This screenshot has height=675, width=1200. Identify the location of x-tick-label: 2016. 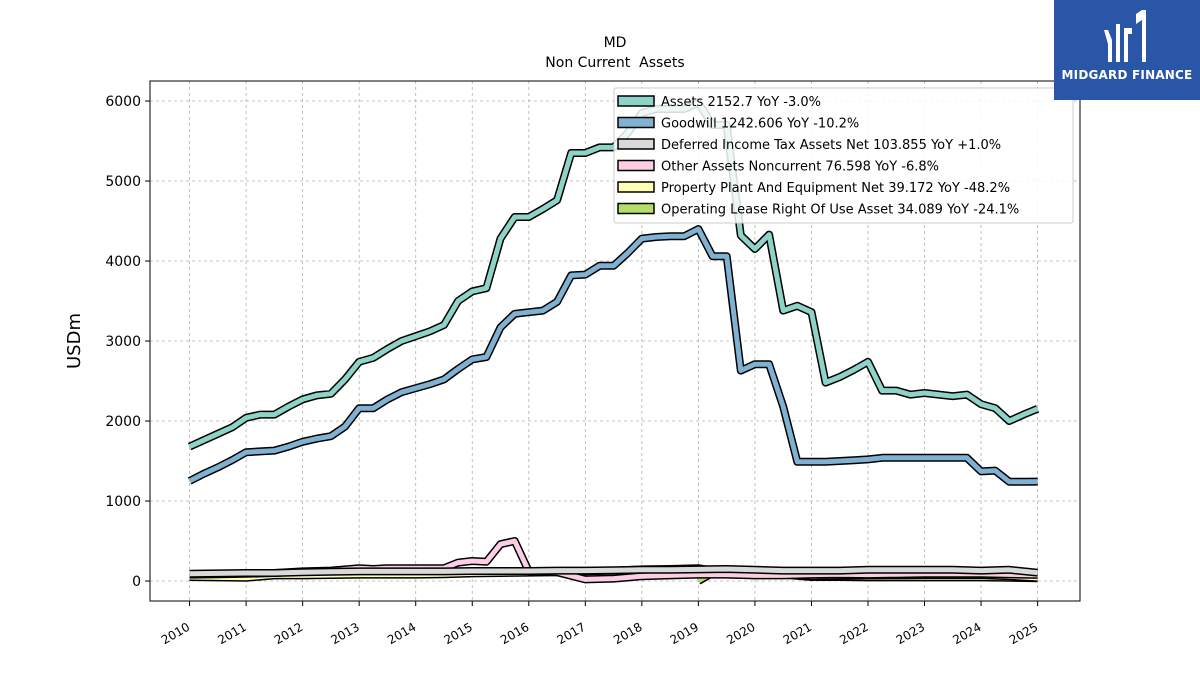
(514, 633).